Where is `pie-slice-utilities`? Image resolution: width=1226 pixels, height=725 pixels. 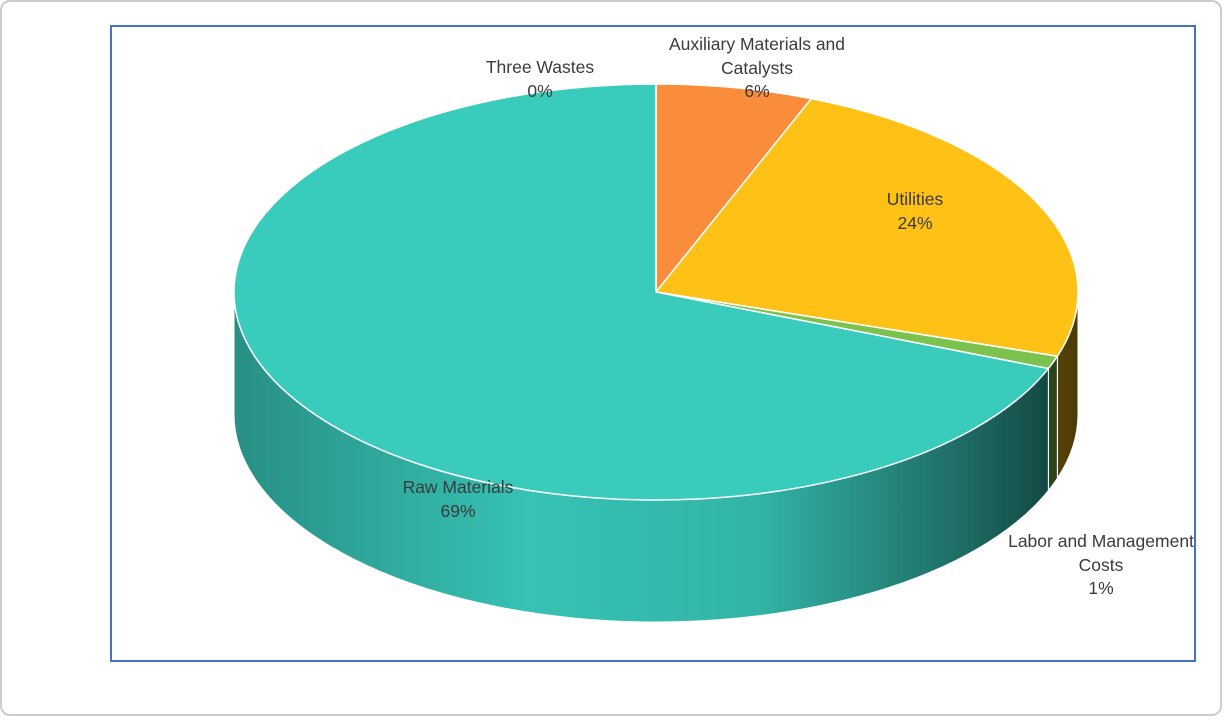
pie-slice-utilities is located at coordinates (867, 227).